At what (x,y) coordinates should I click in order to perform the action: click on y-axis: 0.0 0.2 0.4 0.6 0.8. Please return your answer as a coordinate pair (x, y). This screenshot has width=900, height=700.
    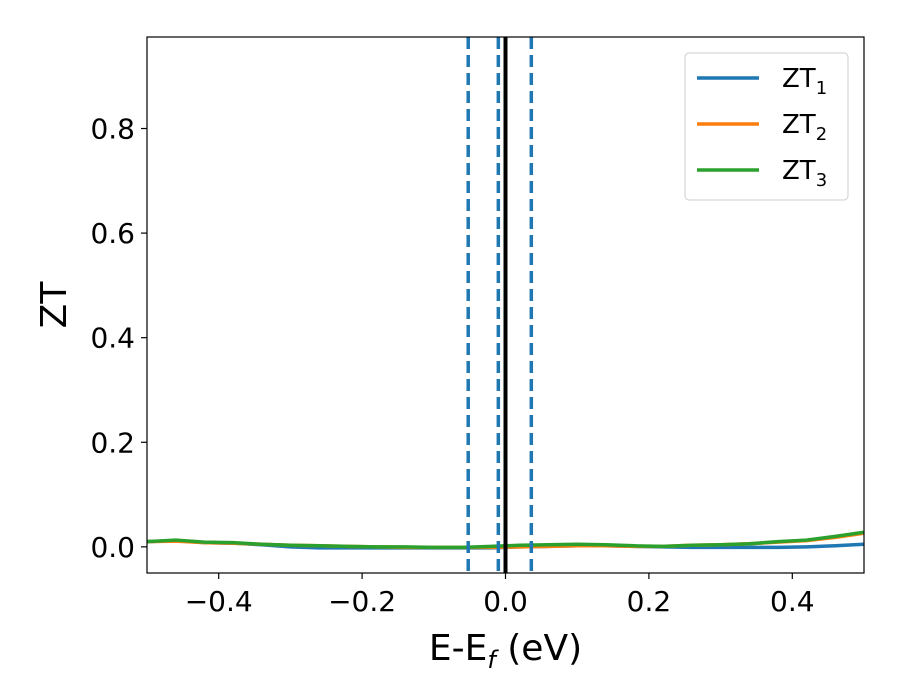
    Looking at the image, I should click on (118, 338).